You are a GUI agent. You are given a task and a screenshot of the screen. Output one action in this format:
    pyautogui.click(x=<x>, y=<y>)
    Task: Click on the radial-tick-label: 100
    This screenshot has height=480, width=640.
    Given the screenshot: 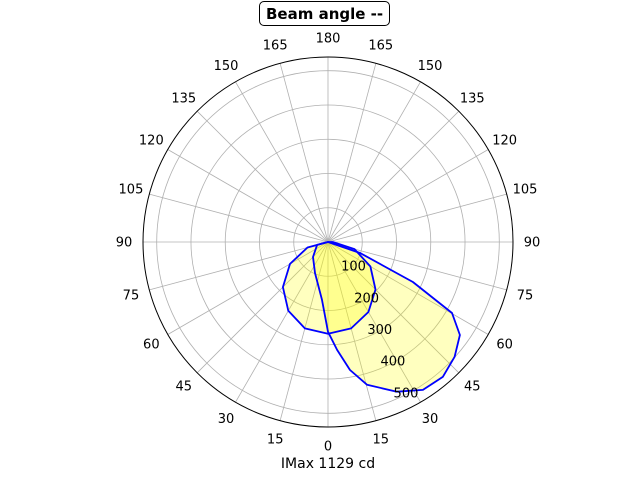 What is the action you would take?
    pyautogui.click(x=353, y=267)
    